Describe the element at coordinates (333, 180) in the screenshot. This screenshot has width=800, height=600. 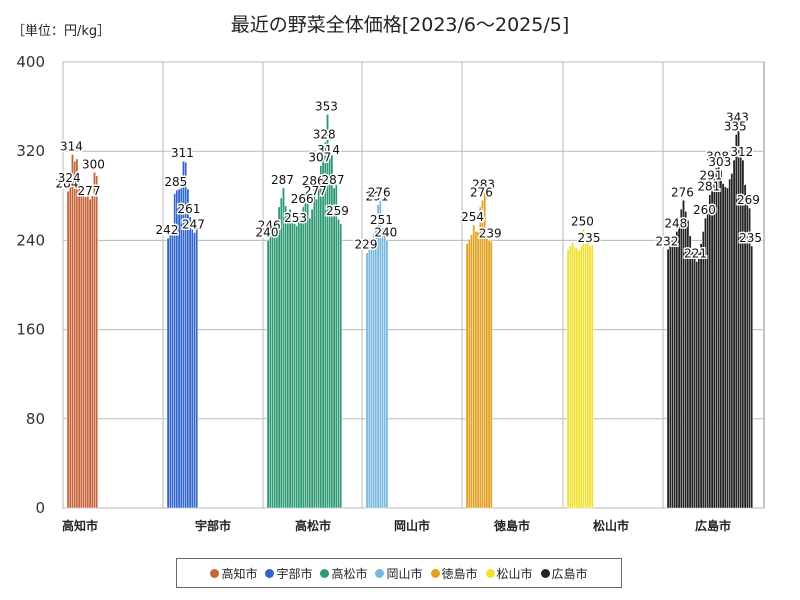
I see `data-label: 287` at that location.